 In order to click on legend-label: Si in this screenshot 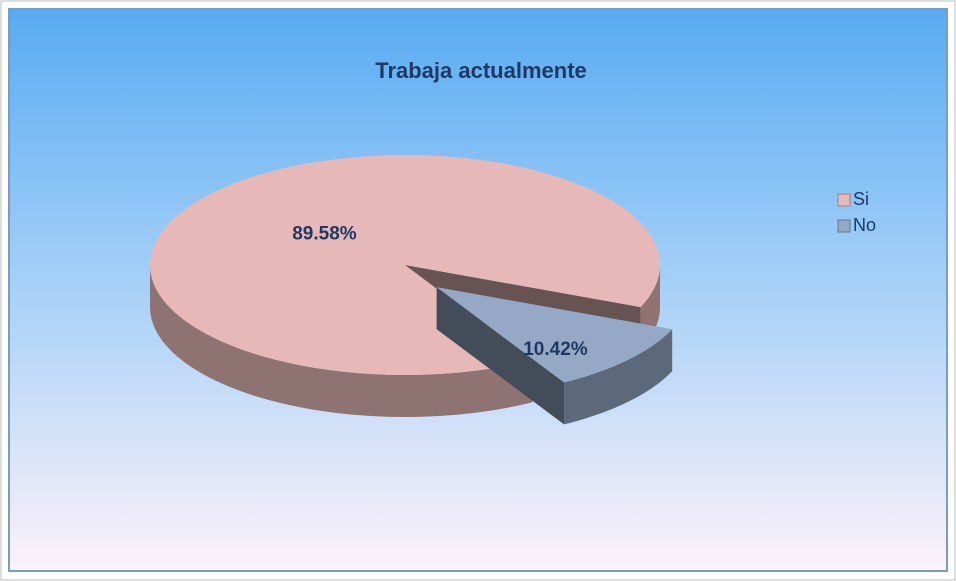, I will do `click(861, 199)`.